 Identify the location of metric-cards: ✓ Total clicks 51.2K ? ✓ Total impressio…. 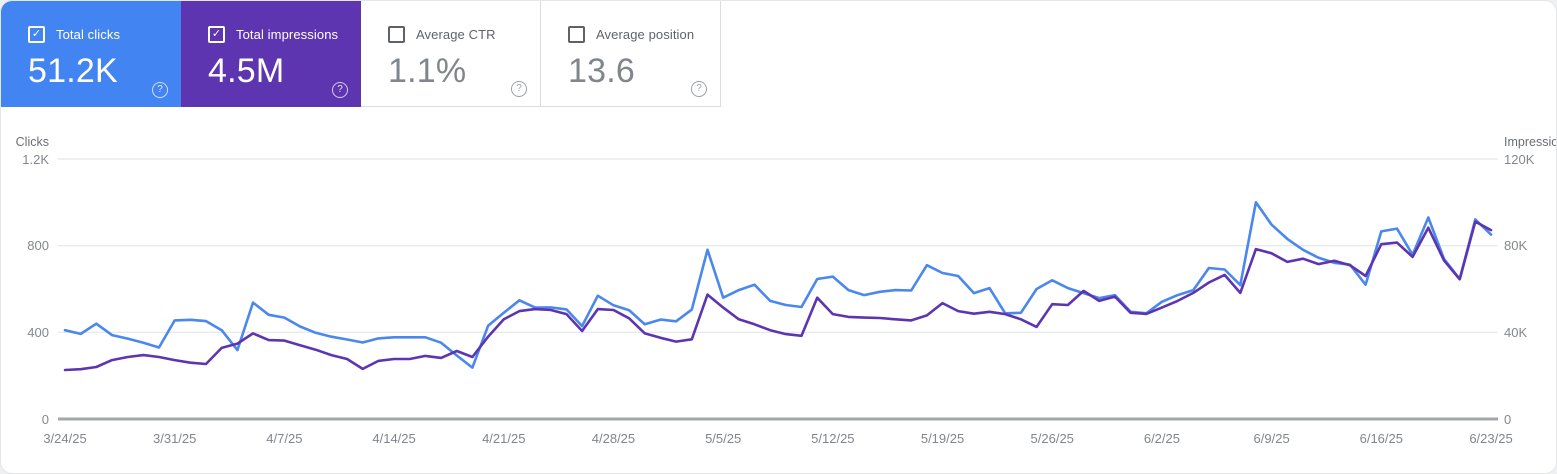
(361, 54).